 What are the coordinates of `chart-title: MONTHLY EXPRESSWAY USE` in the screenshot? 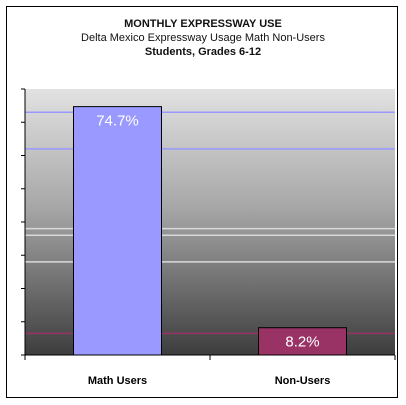 It's located at (203, 24).